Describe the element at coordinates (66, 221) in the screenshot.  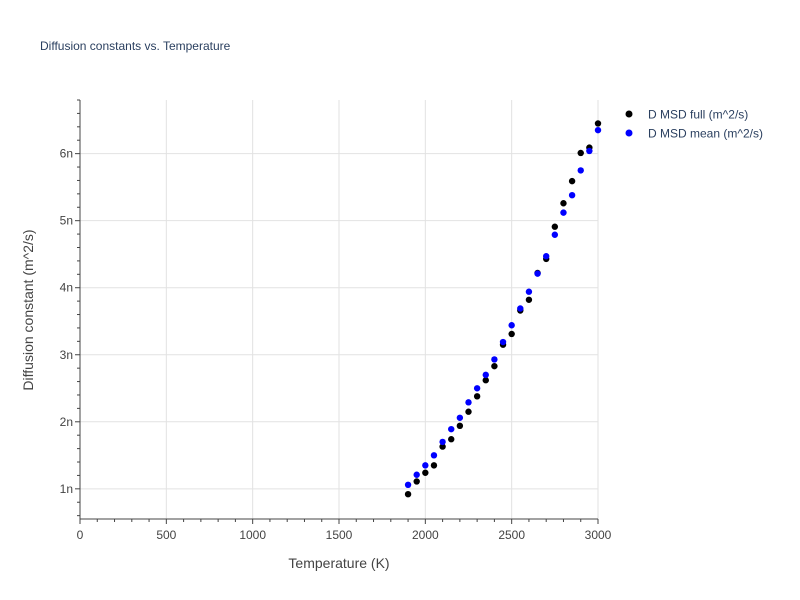
I see `y-tick-label: 5n` at that location.